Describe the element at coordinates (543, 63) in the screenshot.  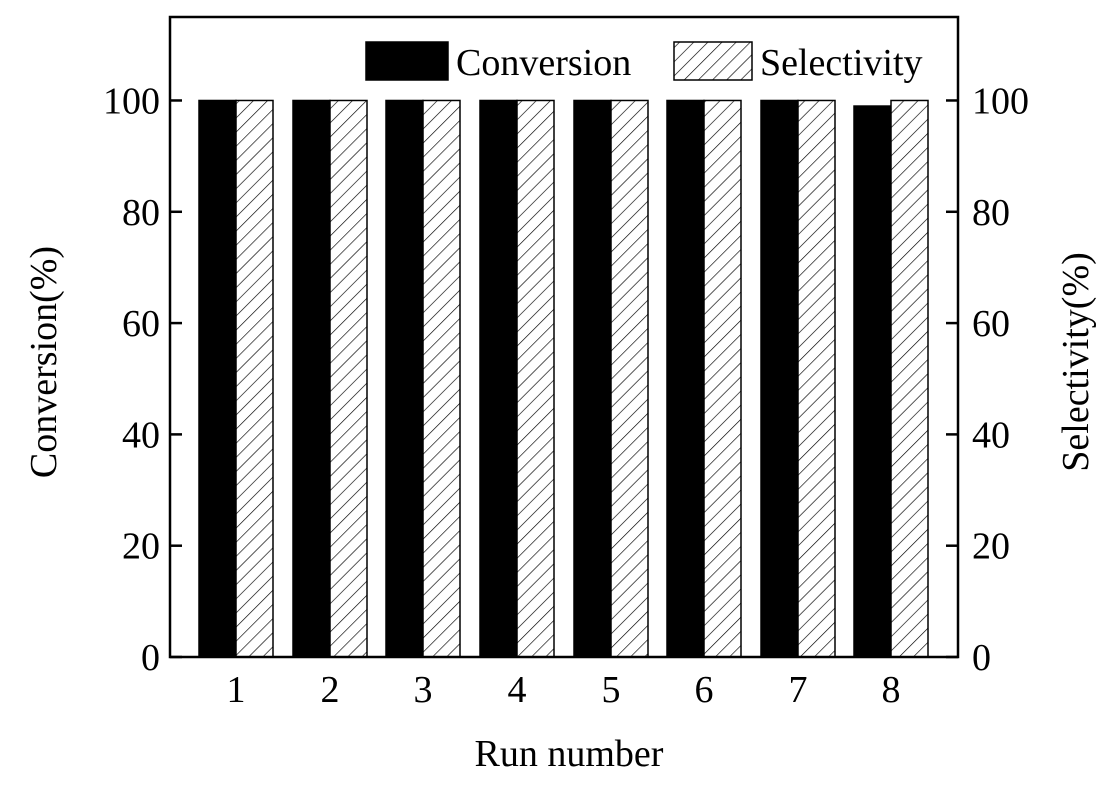
I see `legend-label-conversion: Conversion` at that location.